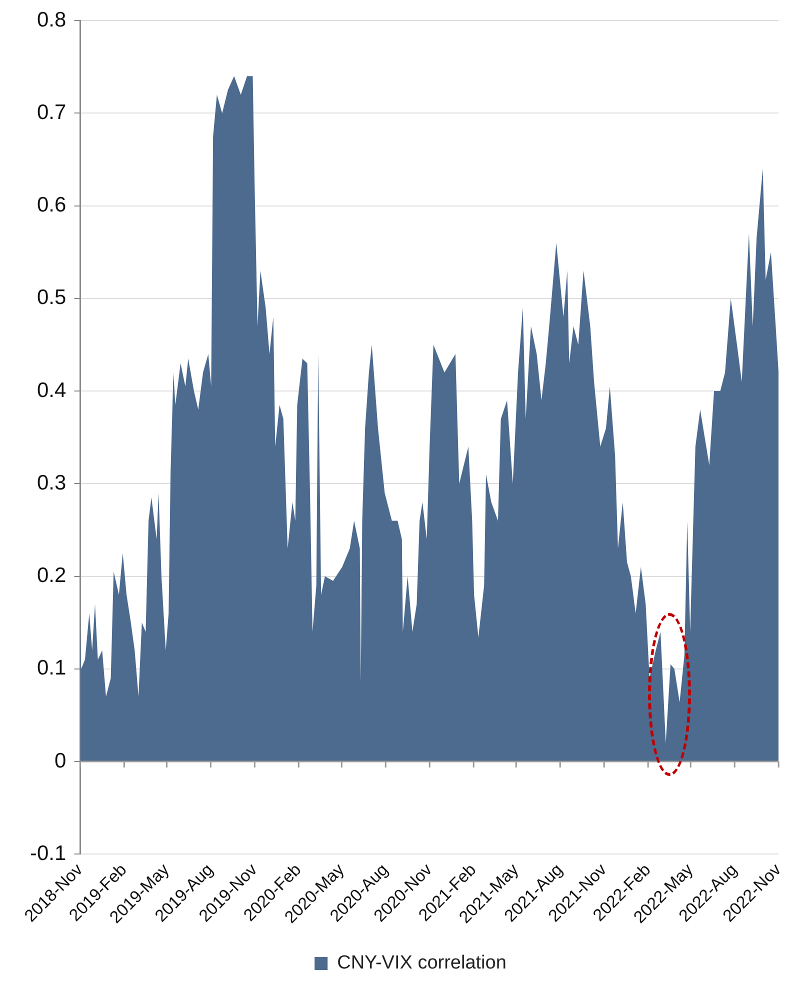 This screenshot has height=989, width=799. I want to click on y-tick-label: 0.2, so click(51, 576).